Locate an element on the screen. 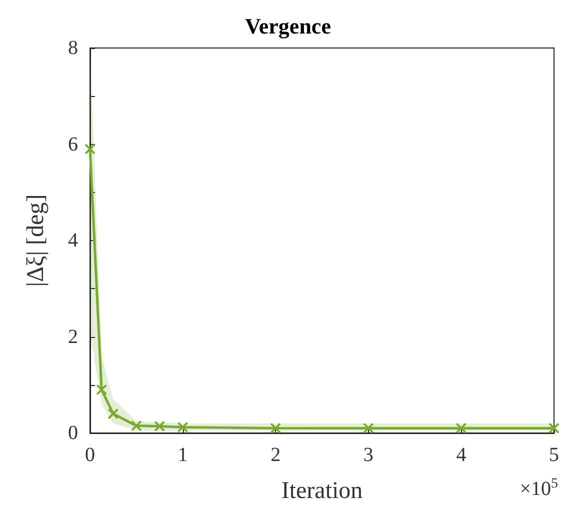 This screenshot has height=523, width=577. x-tick-label: 3 is located at coordinates (368, 455).